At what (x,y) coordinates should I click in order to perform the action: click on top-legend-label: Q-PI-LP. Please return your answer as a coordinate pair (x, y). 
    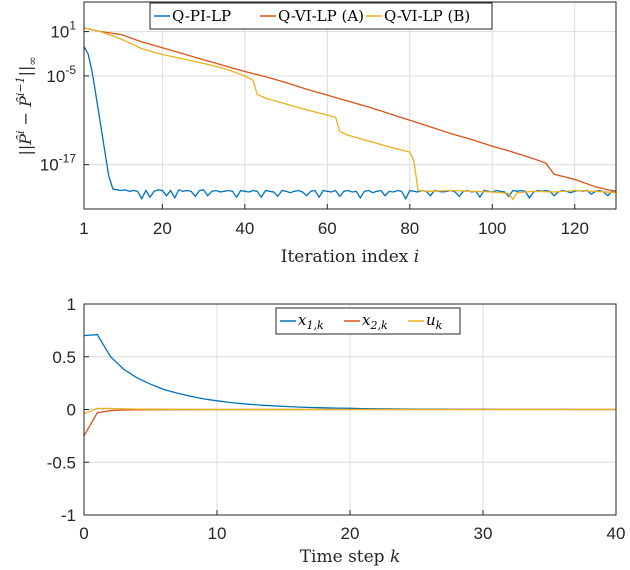
    Looking at the image, I should click on (201, 16).